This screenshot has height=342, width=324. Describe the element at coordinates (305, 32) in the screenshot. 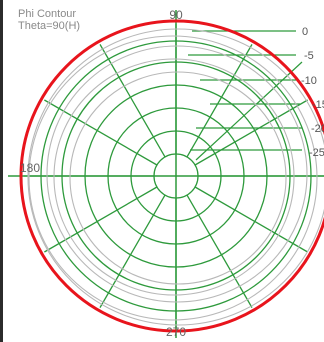

I see `radial-tick-label: 0` at that location.